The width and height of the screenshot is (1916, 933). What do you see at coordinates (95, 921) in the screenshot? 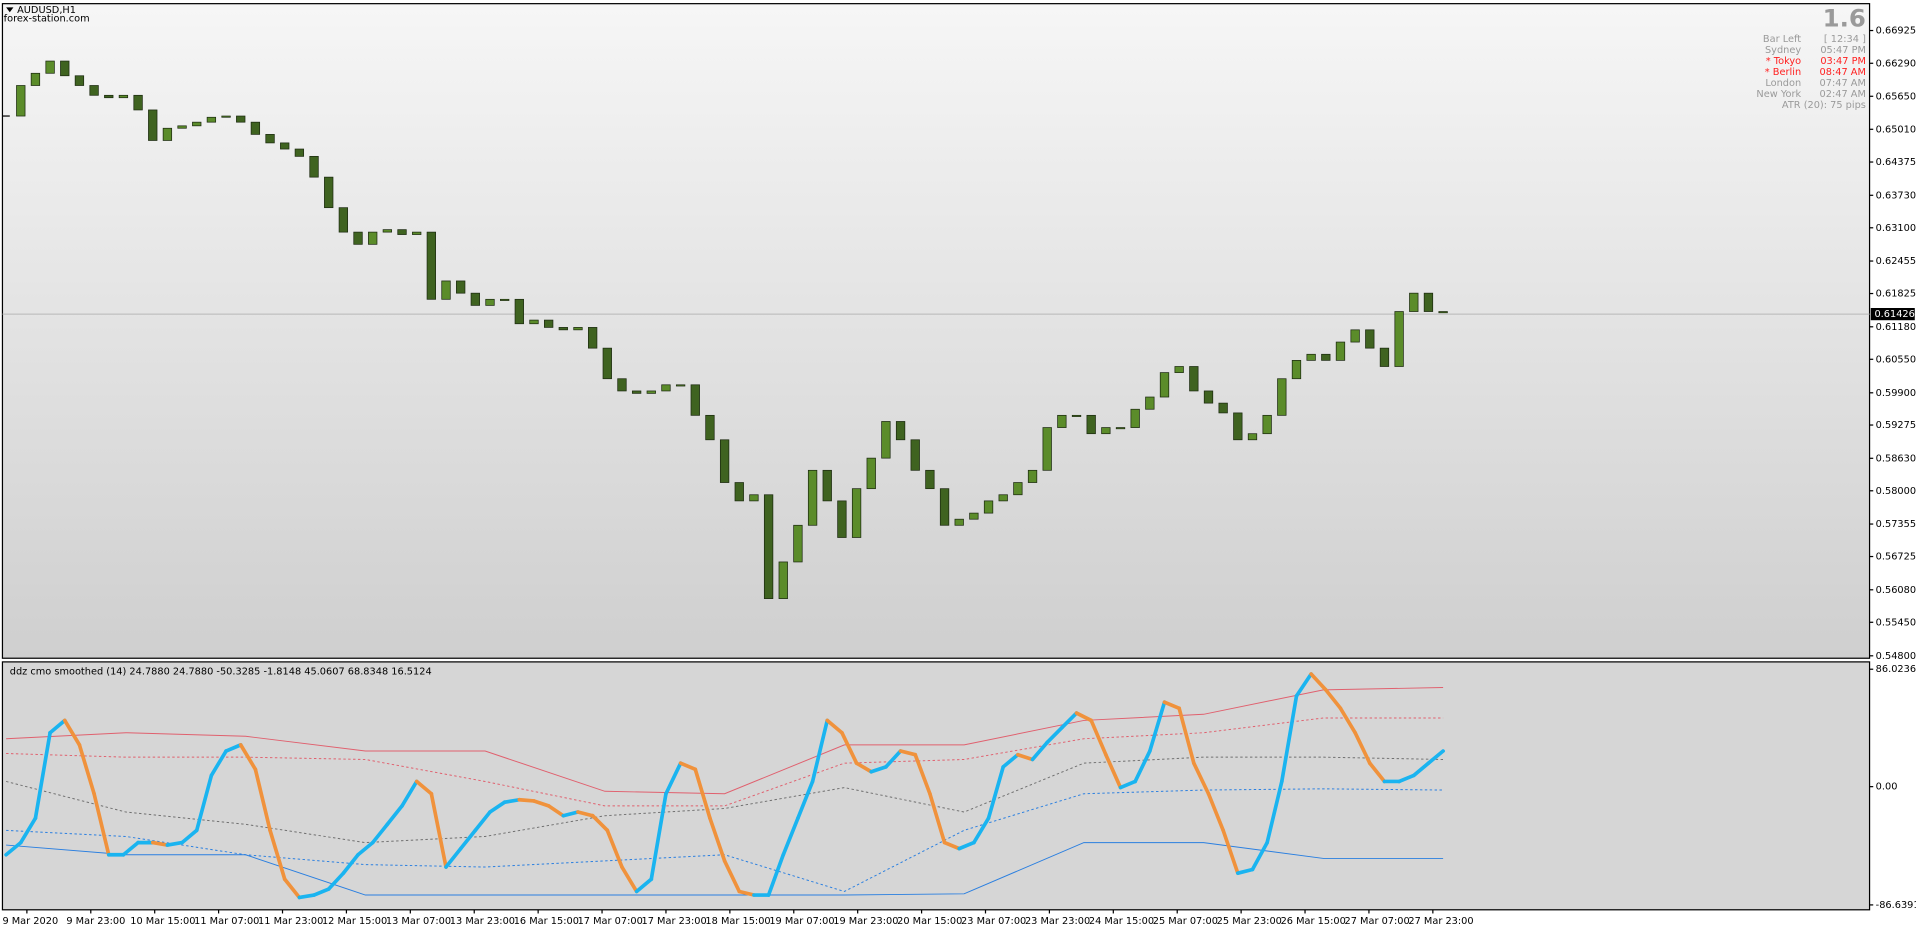
I see `x-tick-label: 9 Mar 23:00` at bounding box center [95, 921].